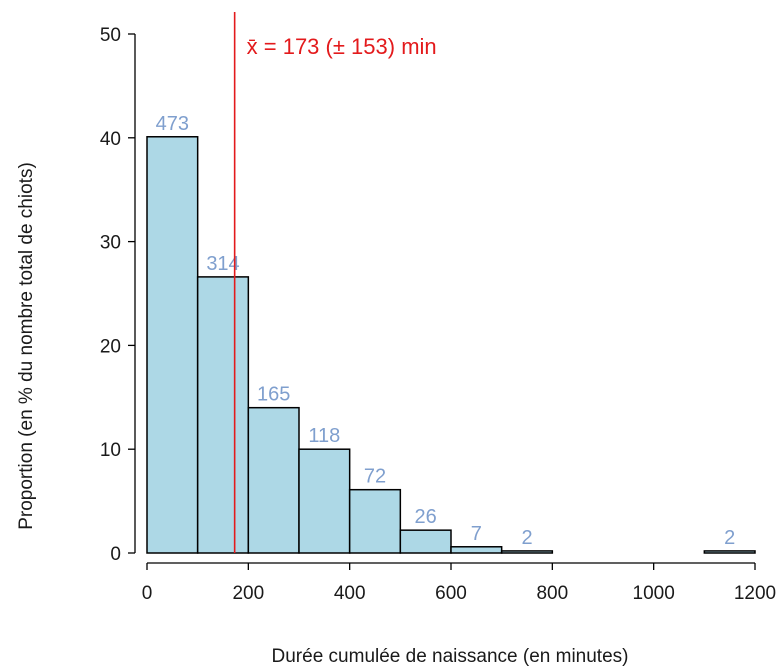 Image resolution: width=784 pixels, height=670 pixels. What do you see at coordinates (552, 593) in the screenshot?
I see `x-tick-label: 800` at bounding box center [552, 593].